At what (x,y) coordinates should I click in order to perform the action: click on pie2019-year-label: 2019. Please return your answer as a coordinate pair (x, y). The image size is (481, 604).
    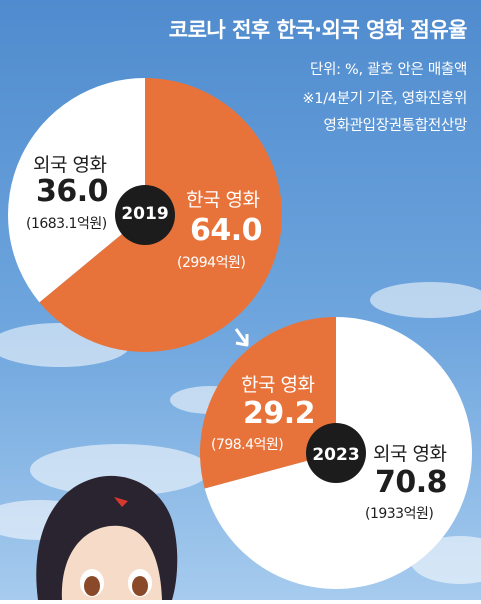
    Looking at the image, I should click on (145, 214).